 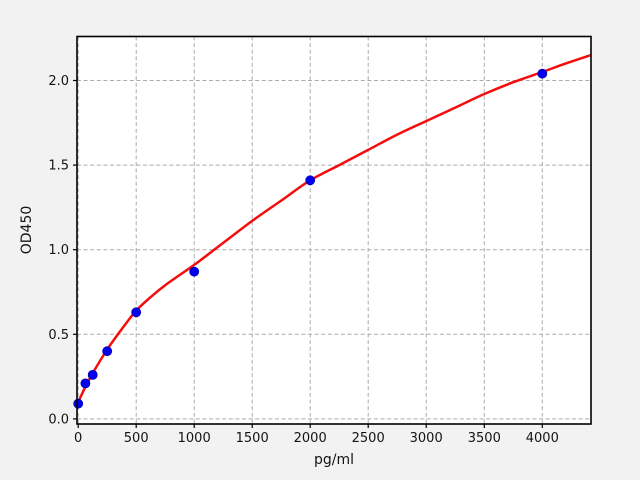 I want to click on x-tick-label: 2500, so click(x=368, y=438).